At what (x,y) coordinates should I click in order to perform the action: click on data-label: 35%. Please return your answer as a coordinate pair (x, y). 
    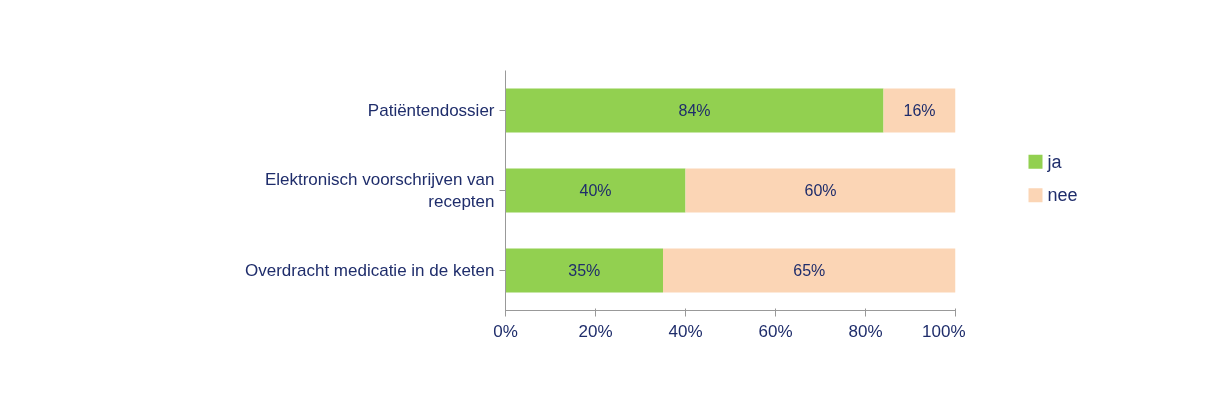
    Looking at the image, I should click on (584, 270).